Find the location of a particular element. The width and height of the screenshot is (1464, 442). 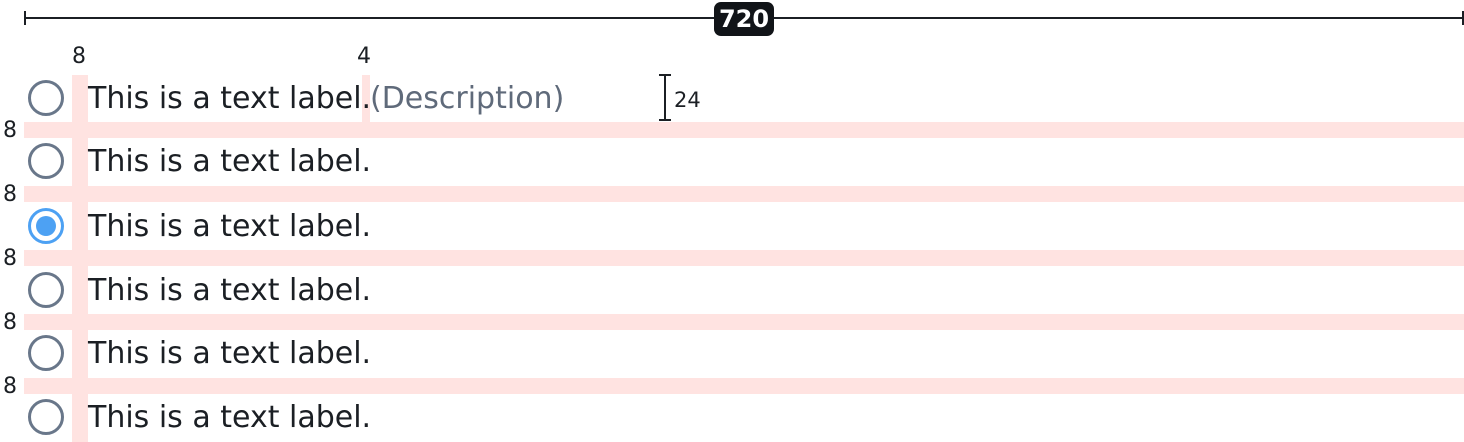

description-gap-band is located at coordinates (366, 99).